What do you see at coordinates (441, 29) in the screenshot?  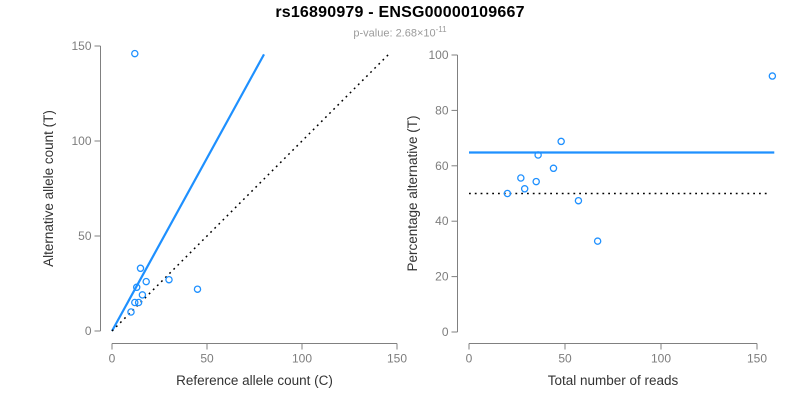 I see `pvalue-exponent: -11` at bounding box center [441, 29].